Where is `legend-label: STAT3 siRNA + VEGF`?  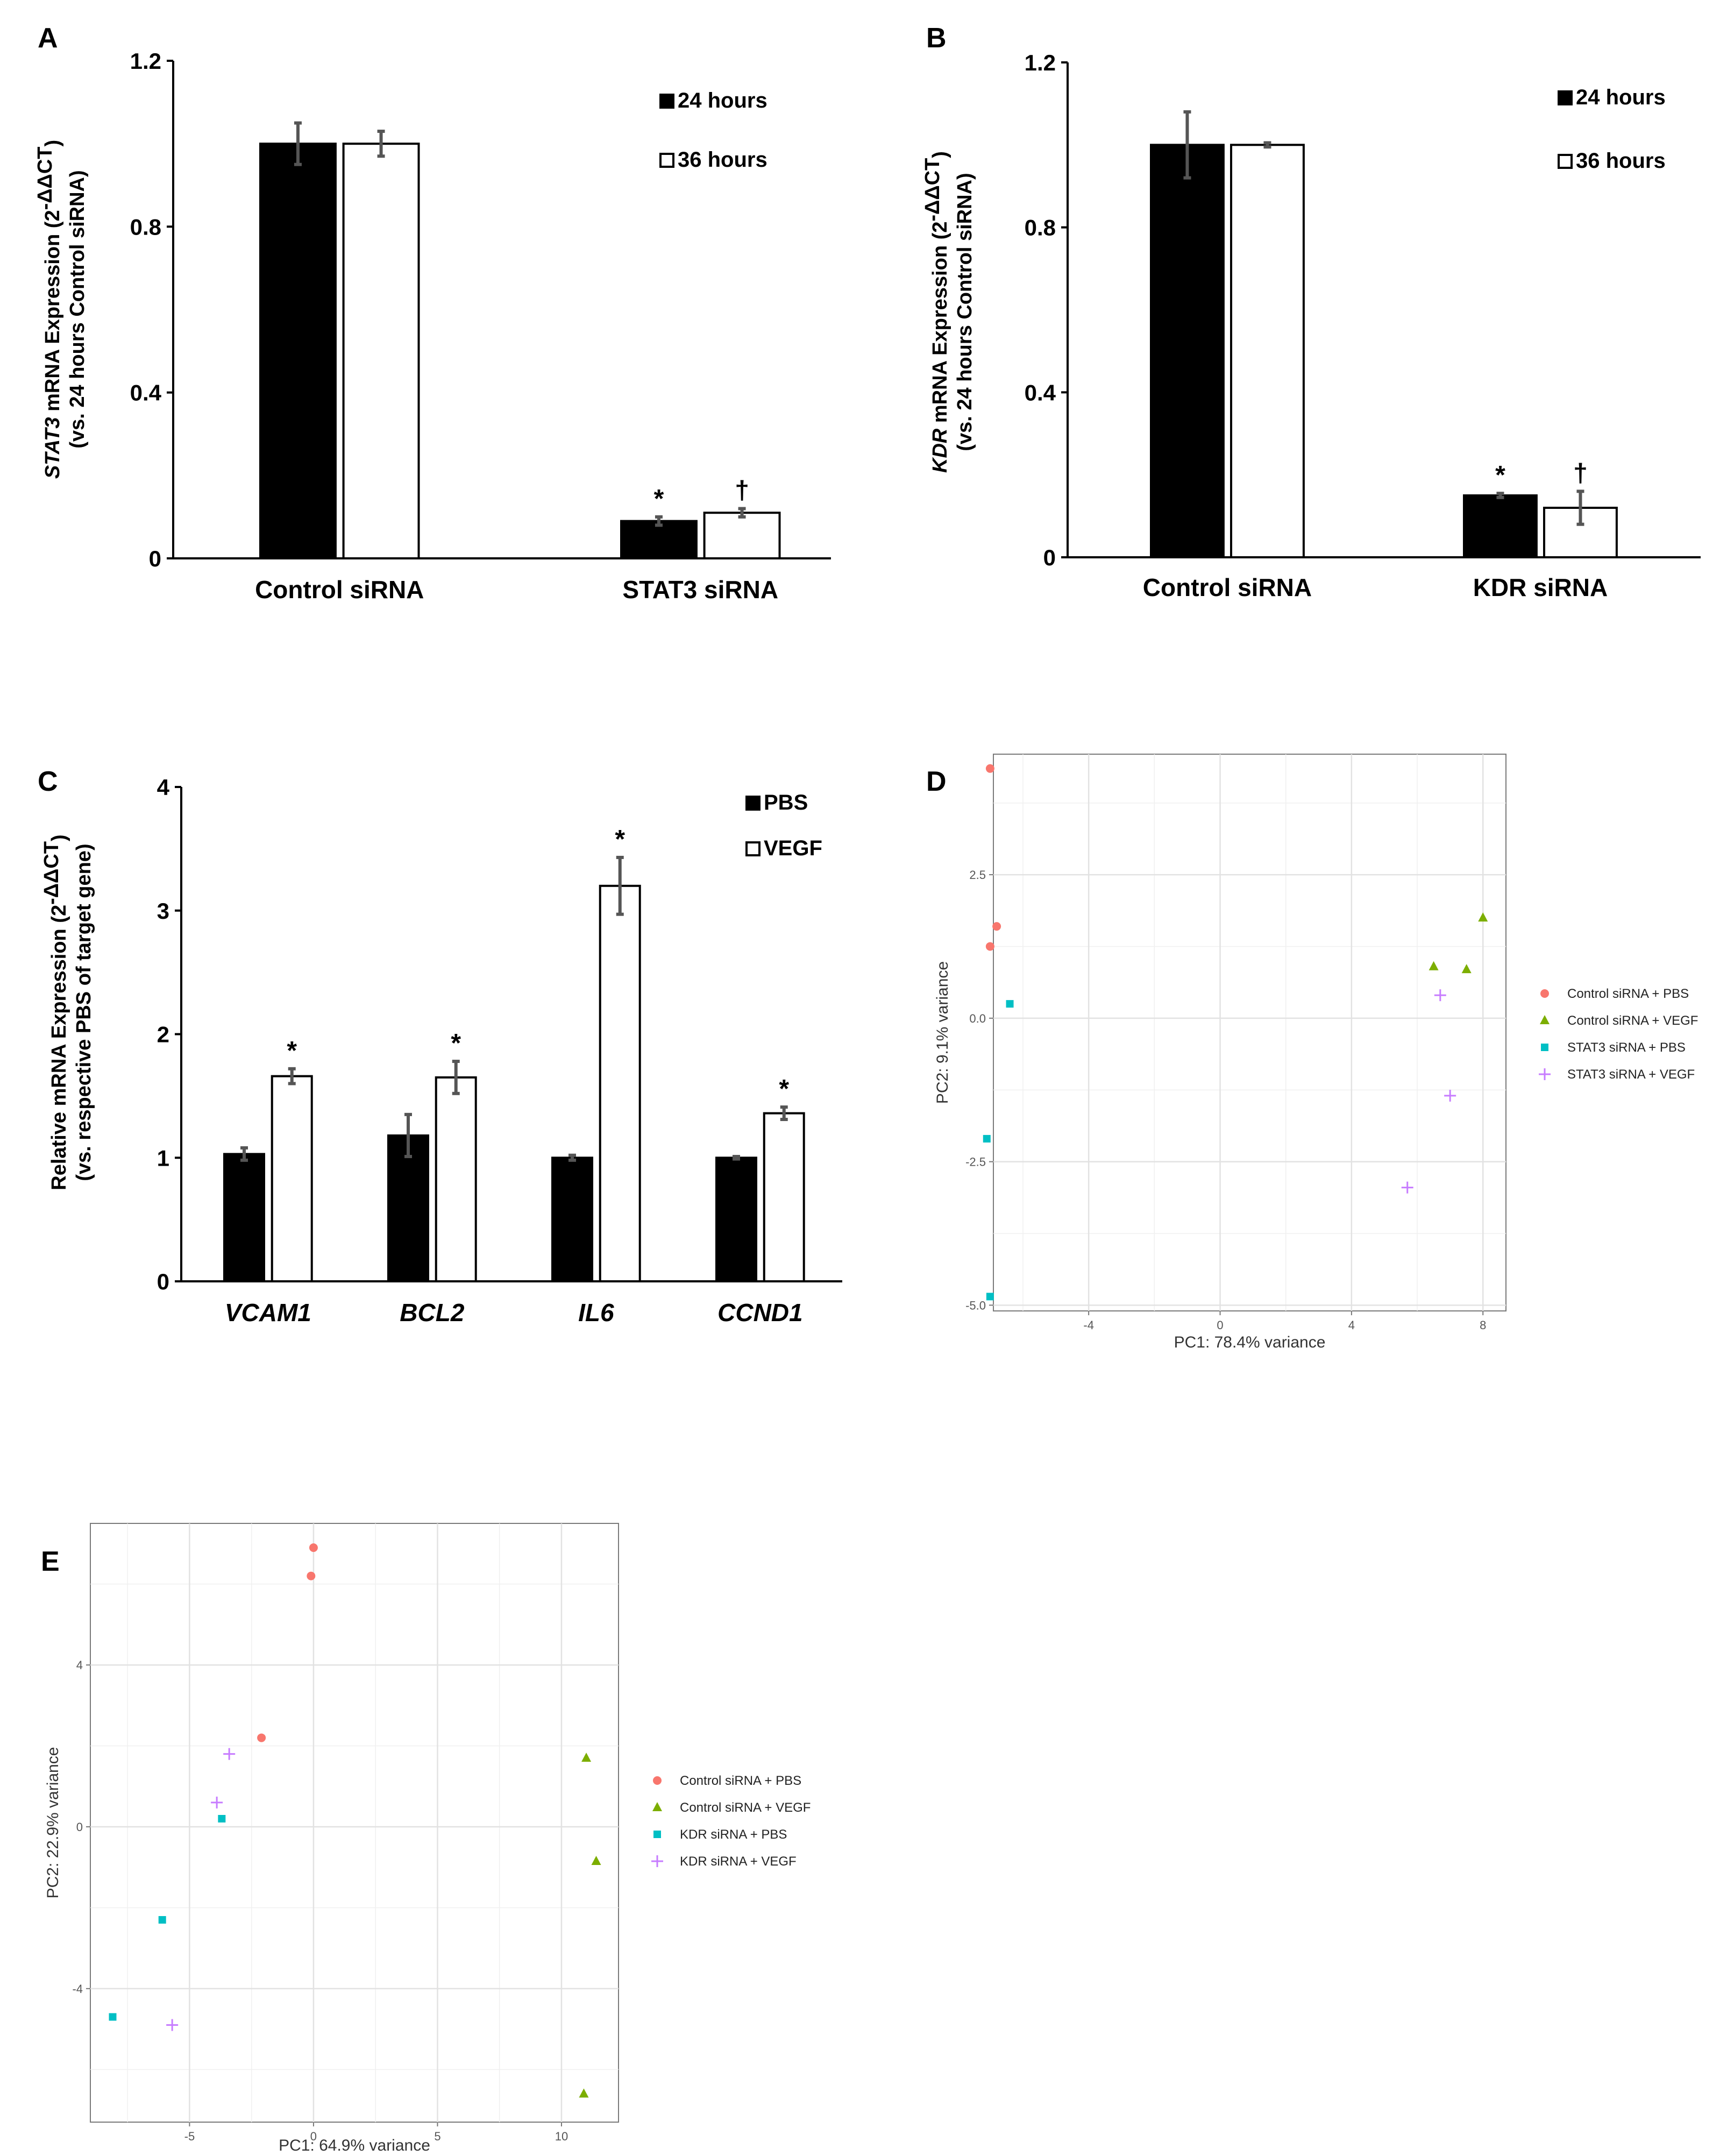
legend-label: STAT3 siRNA + VEGF is located at coordinates (1631, 1074).